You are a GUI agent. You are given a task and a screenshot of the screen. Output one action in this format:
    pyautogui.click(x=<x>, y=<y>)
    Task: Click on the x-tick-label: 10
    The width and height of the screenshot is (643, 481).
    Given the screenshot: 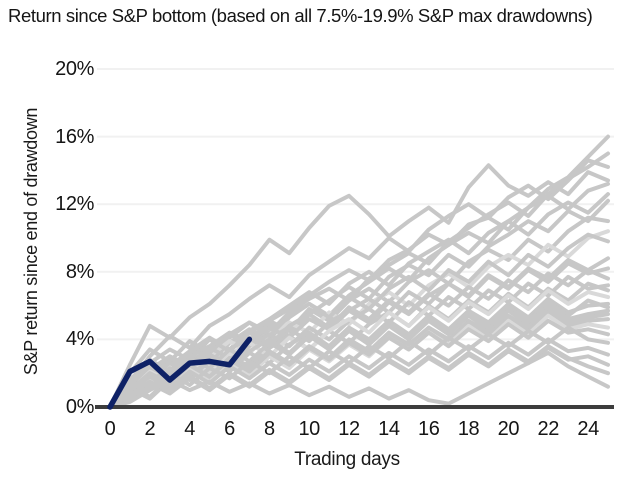 What is the action you would take?
    pyautogui.click(x=309, y=429)
    